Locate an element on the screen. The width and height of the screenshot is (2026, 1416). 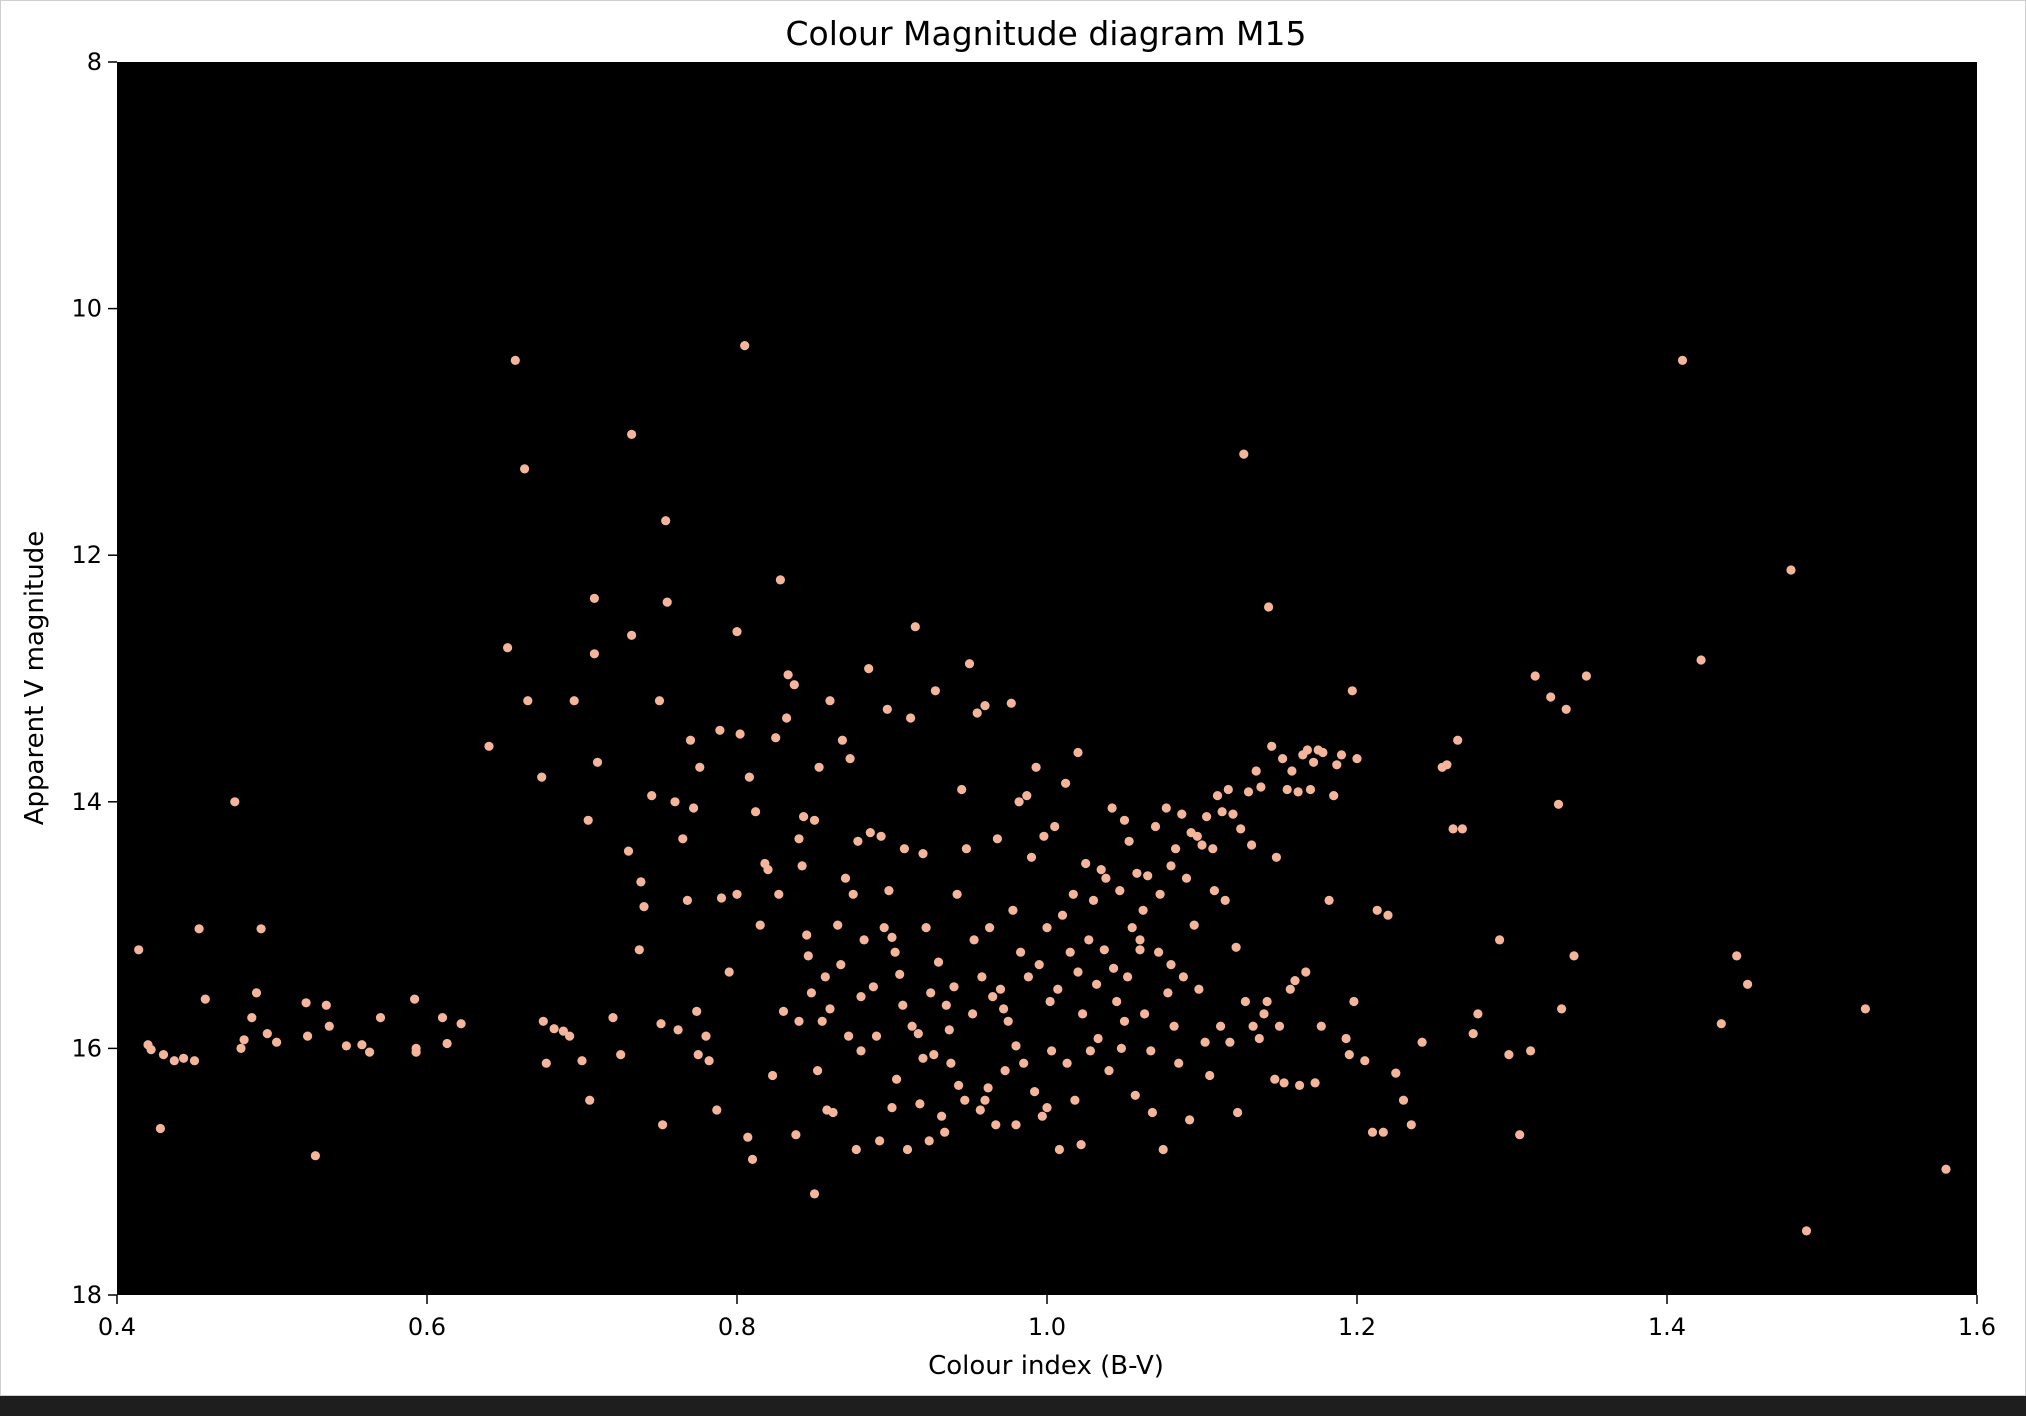
x-tick-label: 0.4 is located at coordinates (117, 1327).